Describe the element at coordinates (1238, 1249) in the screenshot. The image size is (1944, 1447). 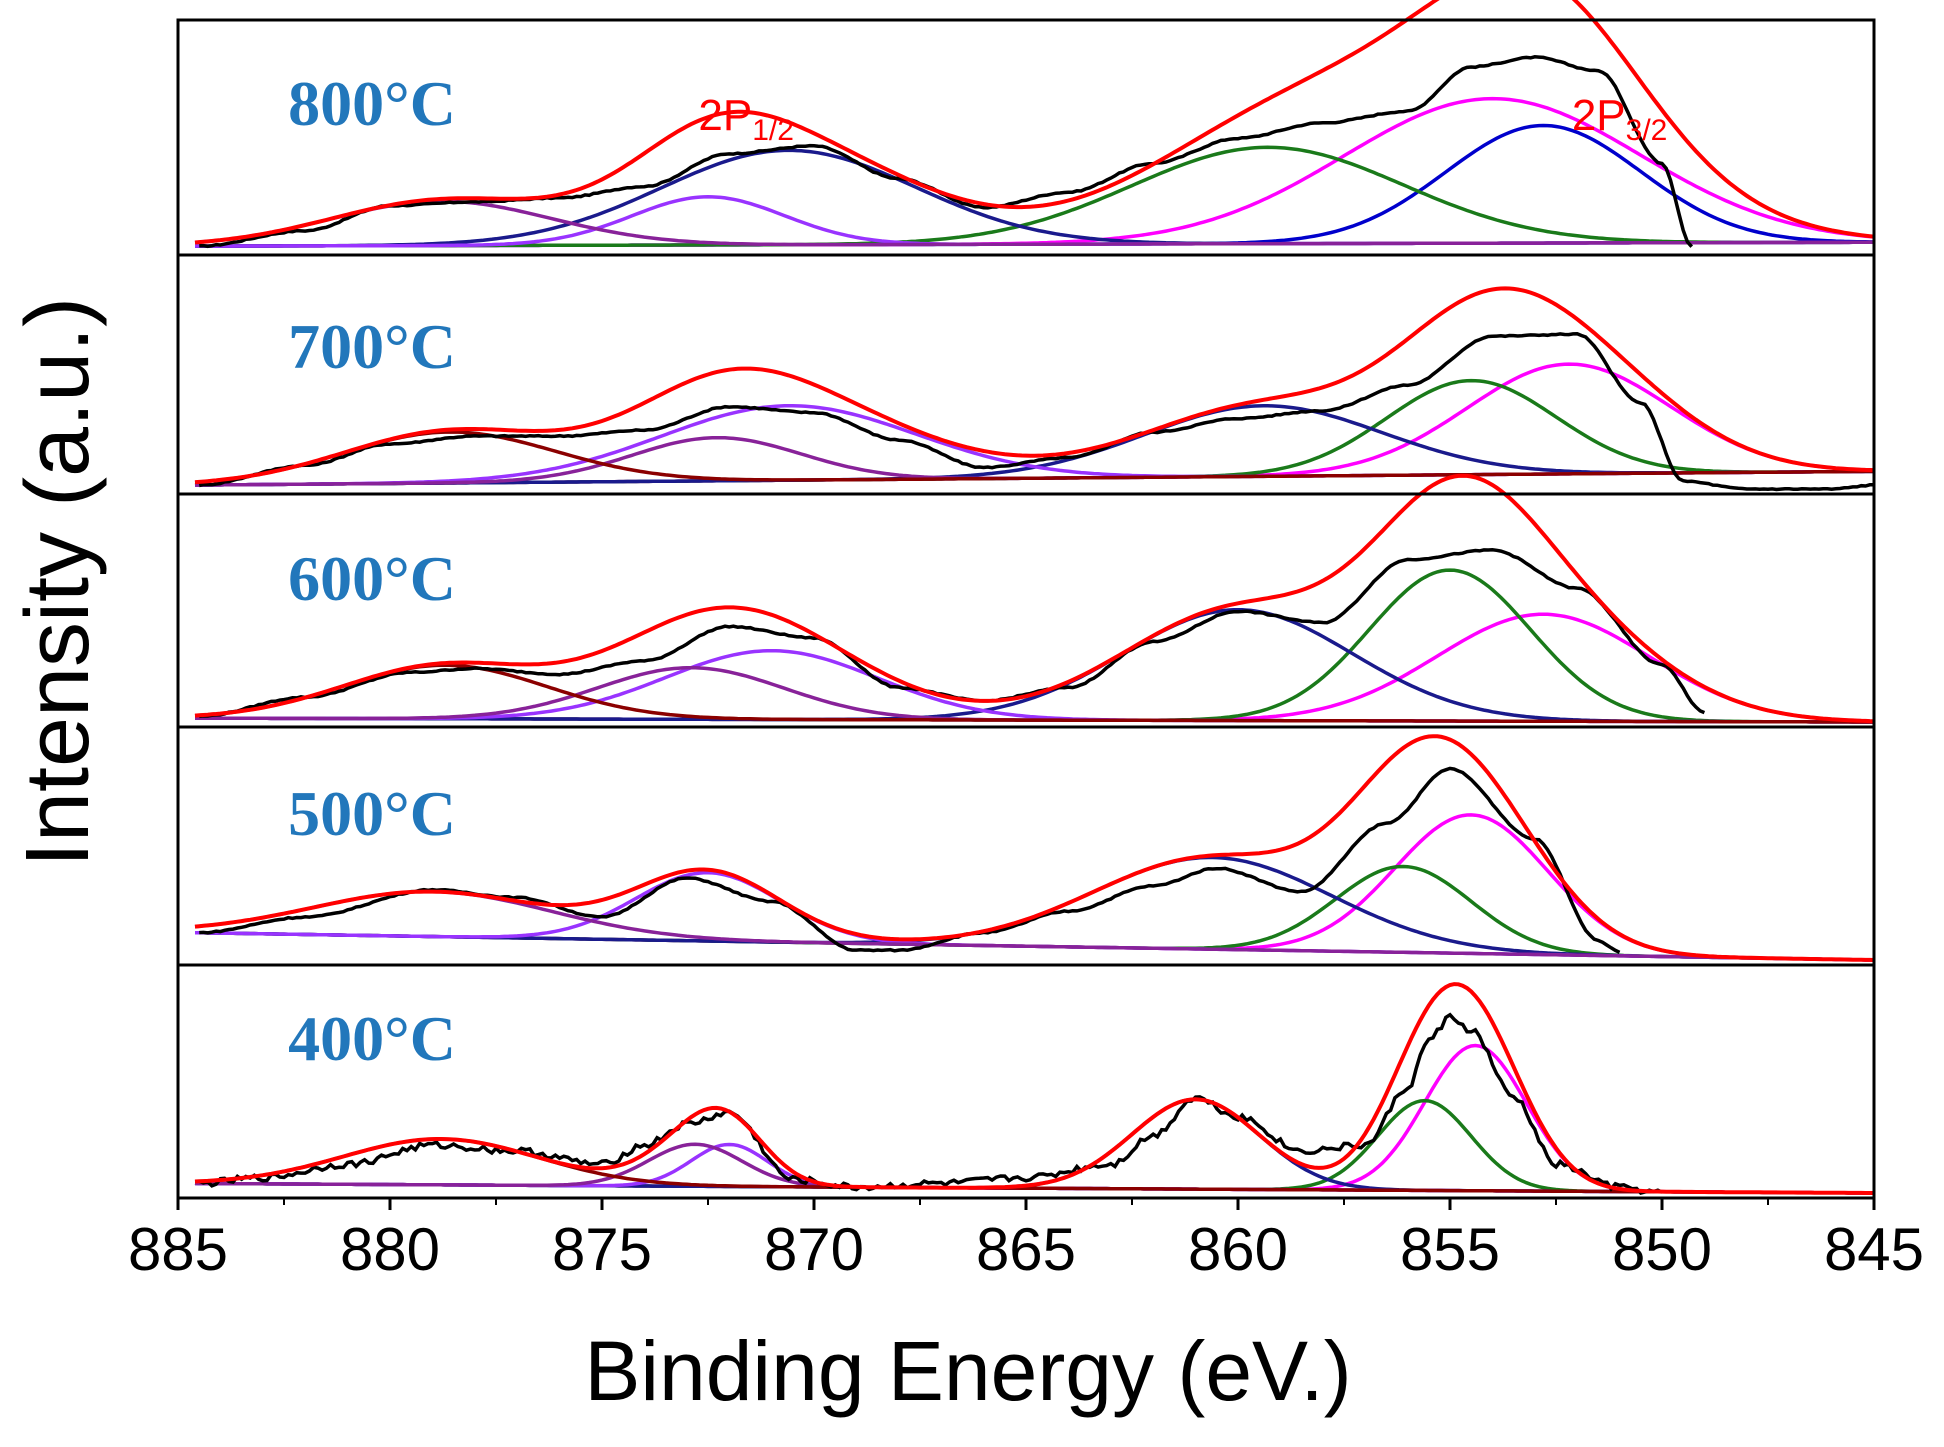
I see `x-tick-label-5: 860` at that location.